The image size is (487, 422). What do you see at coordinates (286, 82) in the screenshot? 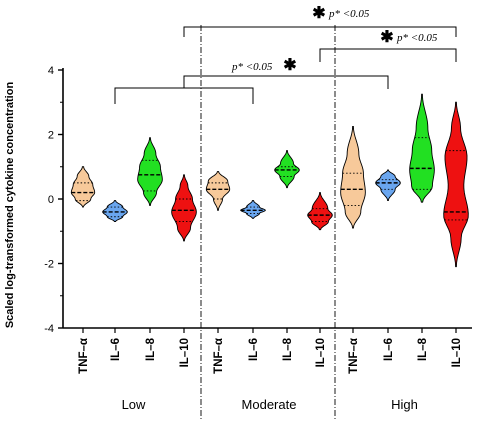
I see `sig-bracket-nested-vs-high` at bounding box center [286, 82].